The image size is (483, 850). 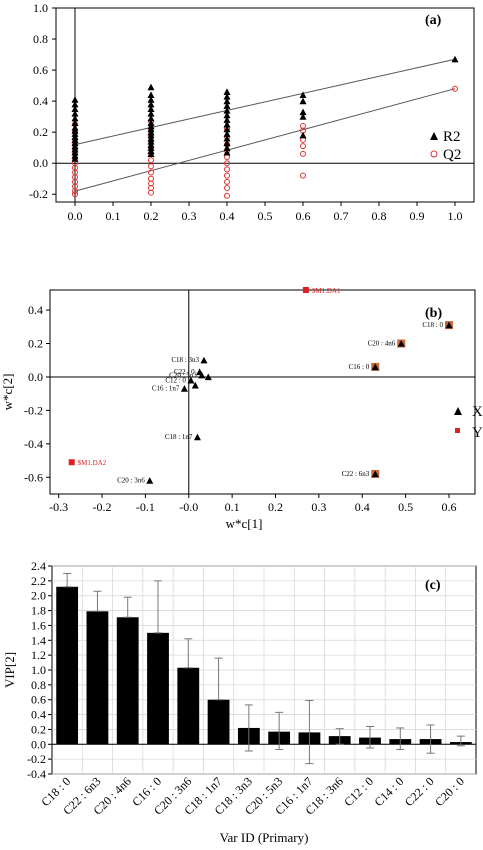 What do you see at coordinates (433, 20) in the screenshot?
I see `panel-a-label: (a)` at bounding box center [433, 20].